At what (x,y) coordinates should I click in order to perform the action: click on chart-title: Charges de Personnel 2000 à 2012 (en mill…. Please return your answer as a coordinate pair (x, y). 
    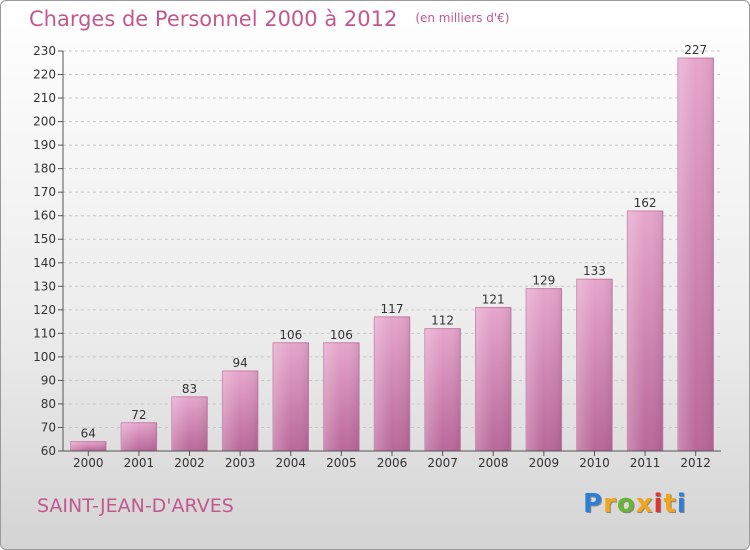
    Looking at the image, I should click on (269, 19).